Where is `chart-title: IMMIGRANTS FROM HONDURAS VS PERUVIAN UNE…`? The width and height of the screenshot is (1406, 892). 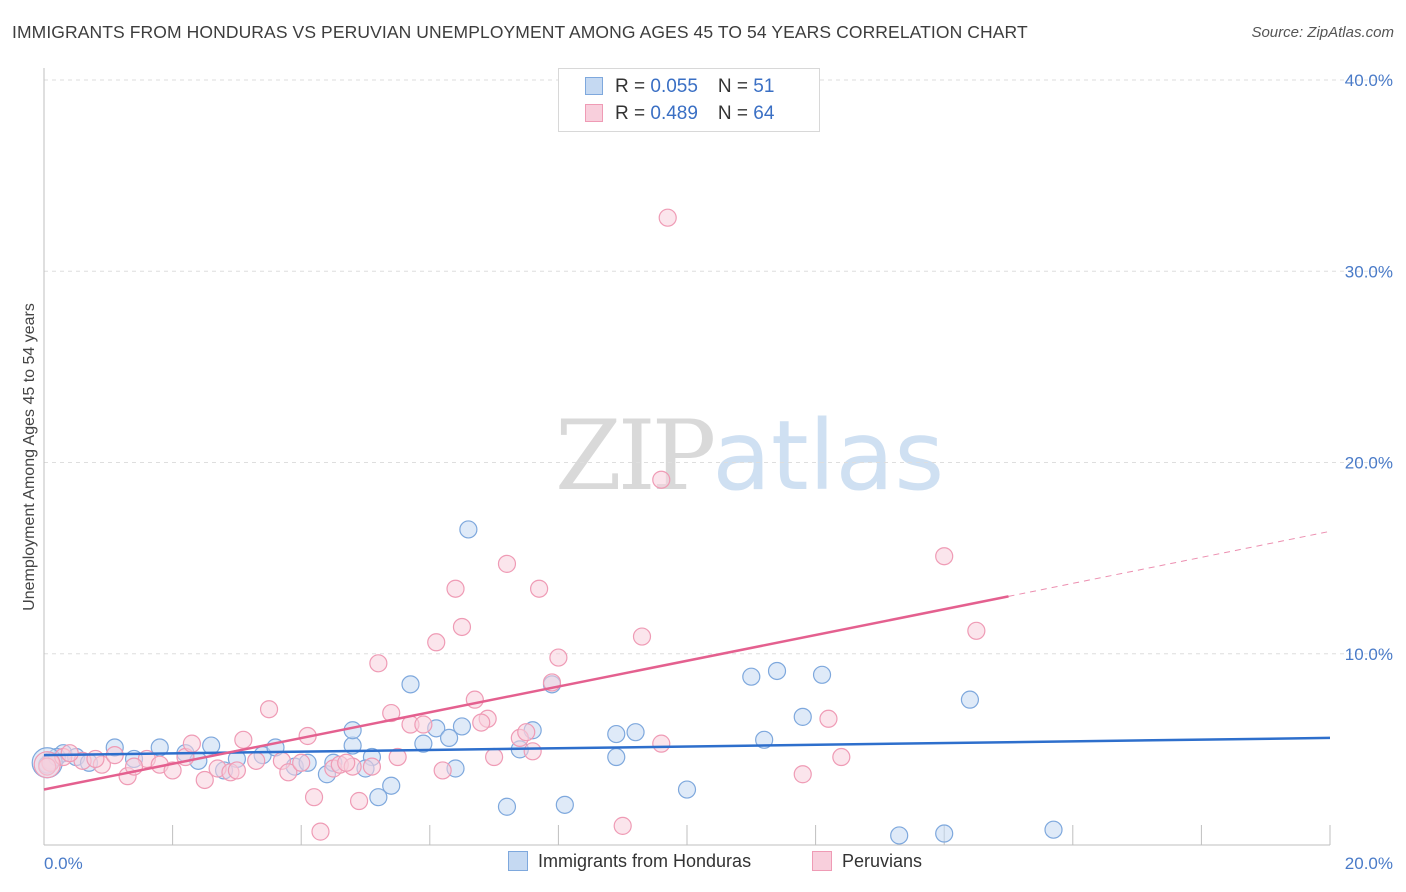
chart-title: IMMIGRANTS FROM HONDURAS VS PERUVIAN UNE… is located at coordinates (520, 32).